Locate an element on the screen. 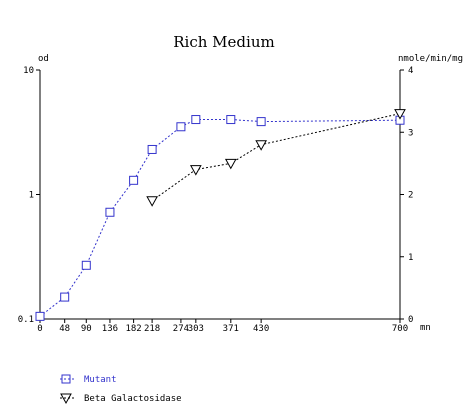 This screenshot has width=472, height=405. right-axis-label: nmole/min/mg is located at coordinates (430, 59).